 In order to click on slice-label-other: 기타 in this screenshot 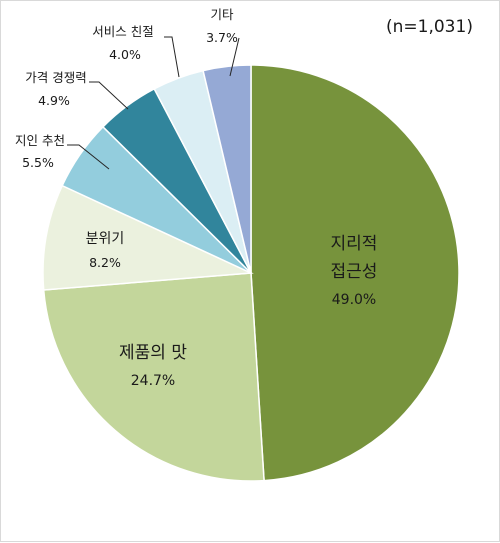, I will do `click(222, 14)`.